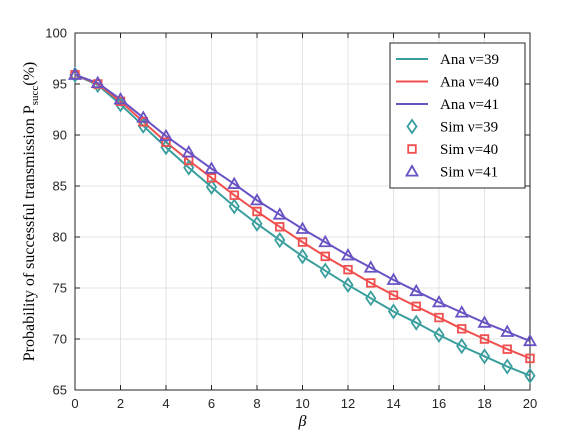  What do you see at coordinates (439, 403) in the screenshot?
I see `x-tick-label: 16` at bounding box center [439, 403].